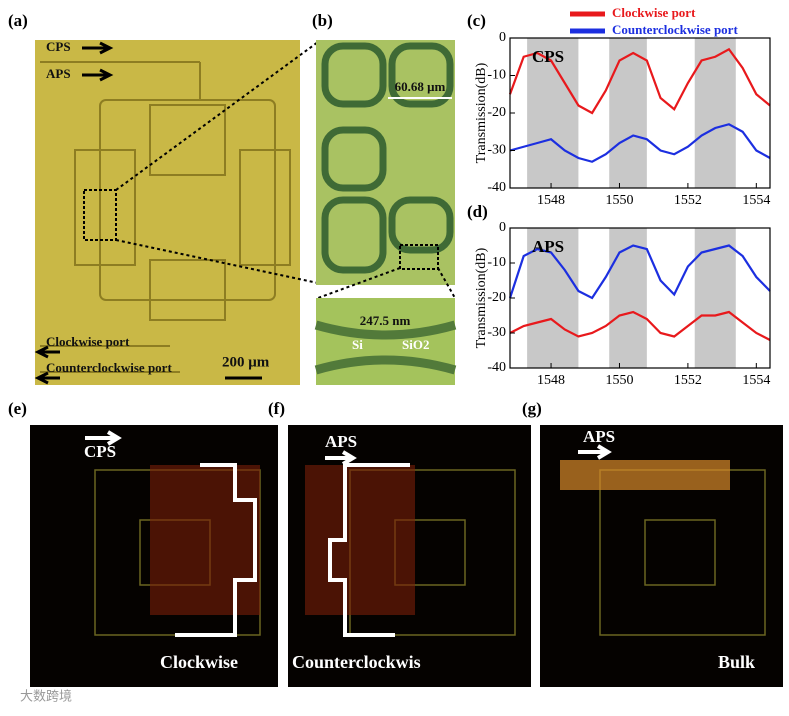 The height and width of the screenshot is (716, 789). I want to click on scattering-g, so click(645, 475).